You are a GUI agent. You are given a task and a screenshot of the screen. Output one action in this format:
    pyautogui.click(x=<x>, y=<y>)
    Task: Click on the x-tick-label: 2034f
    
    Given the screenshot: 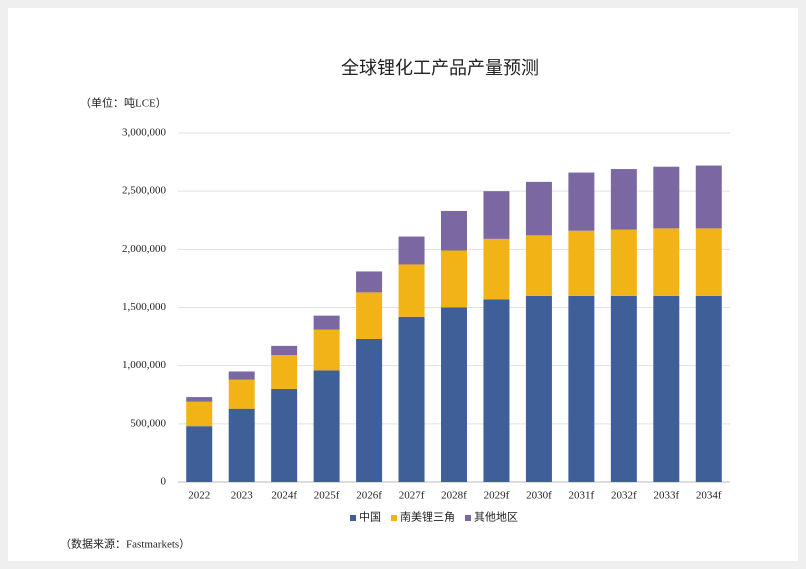 What is the action you would take?
    pyautogui.click(x=709, y=496)
    